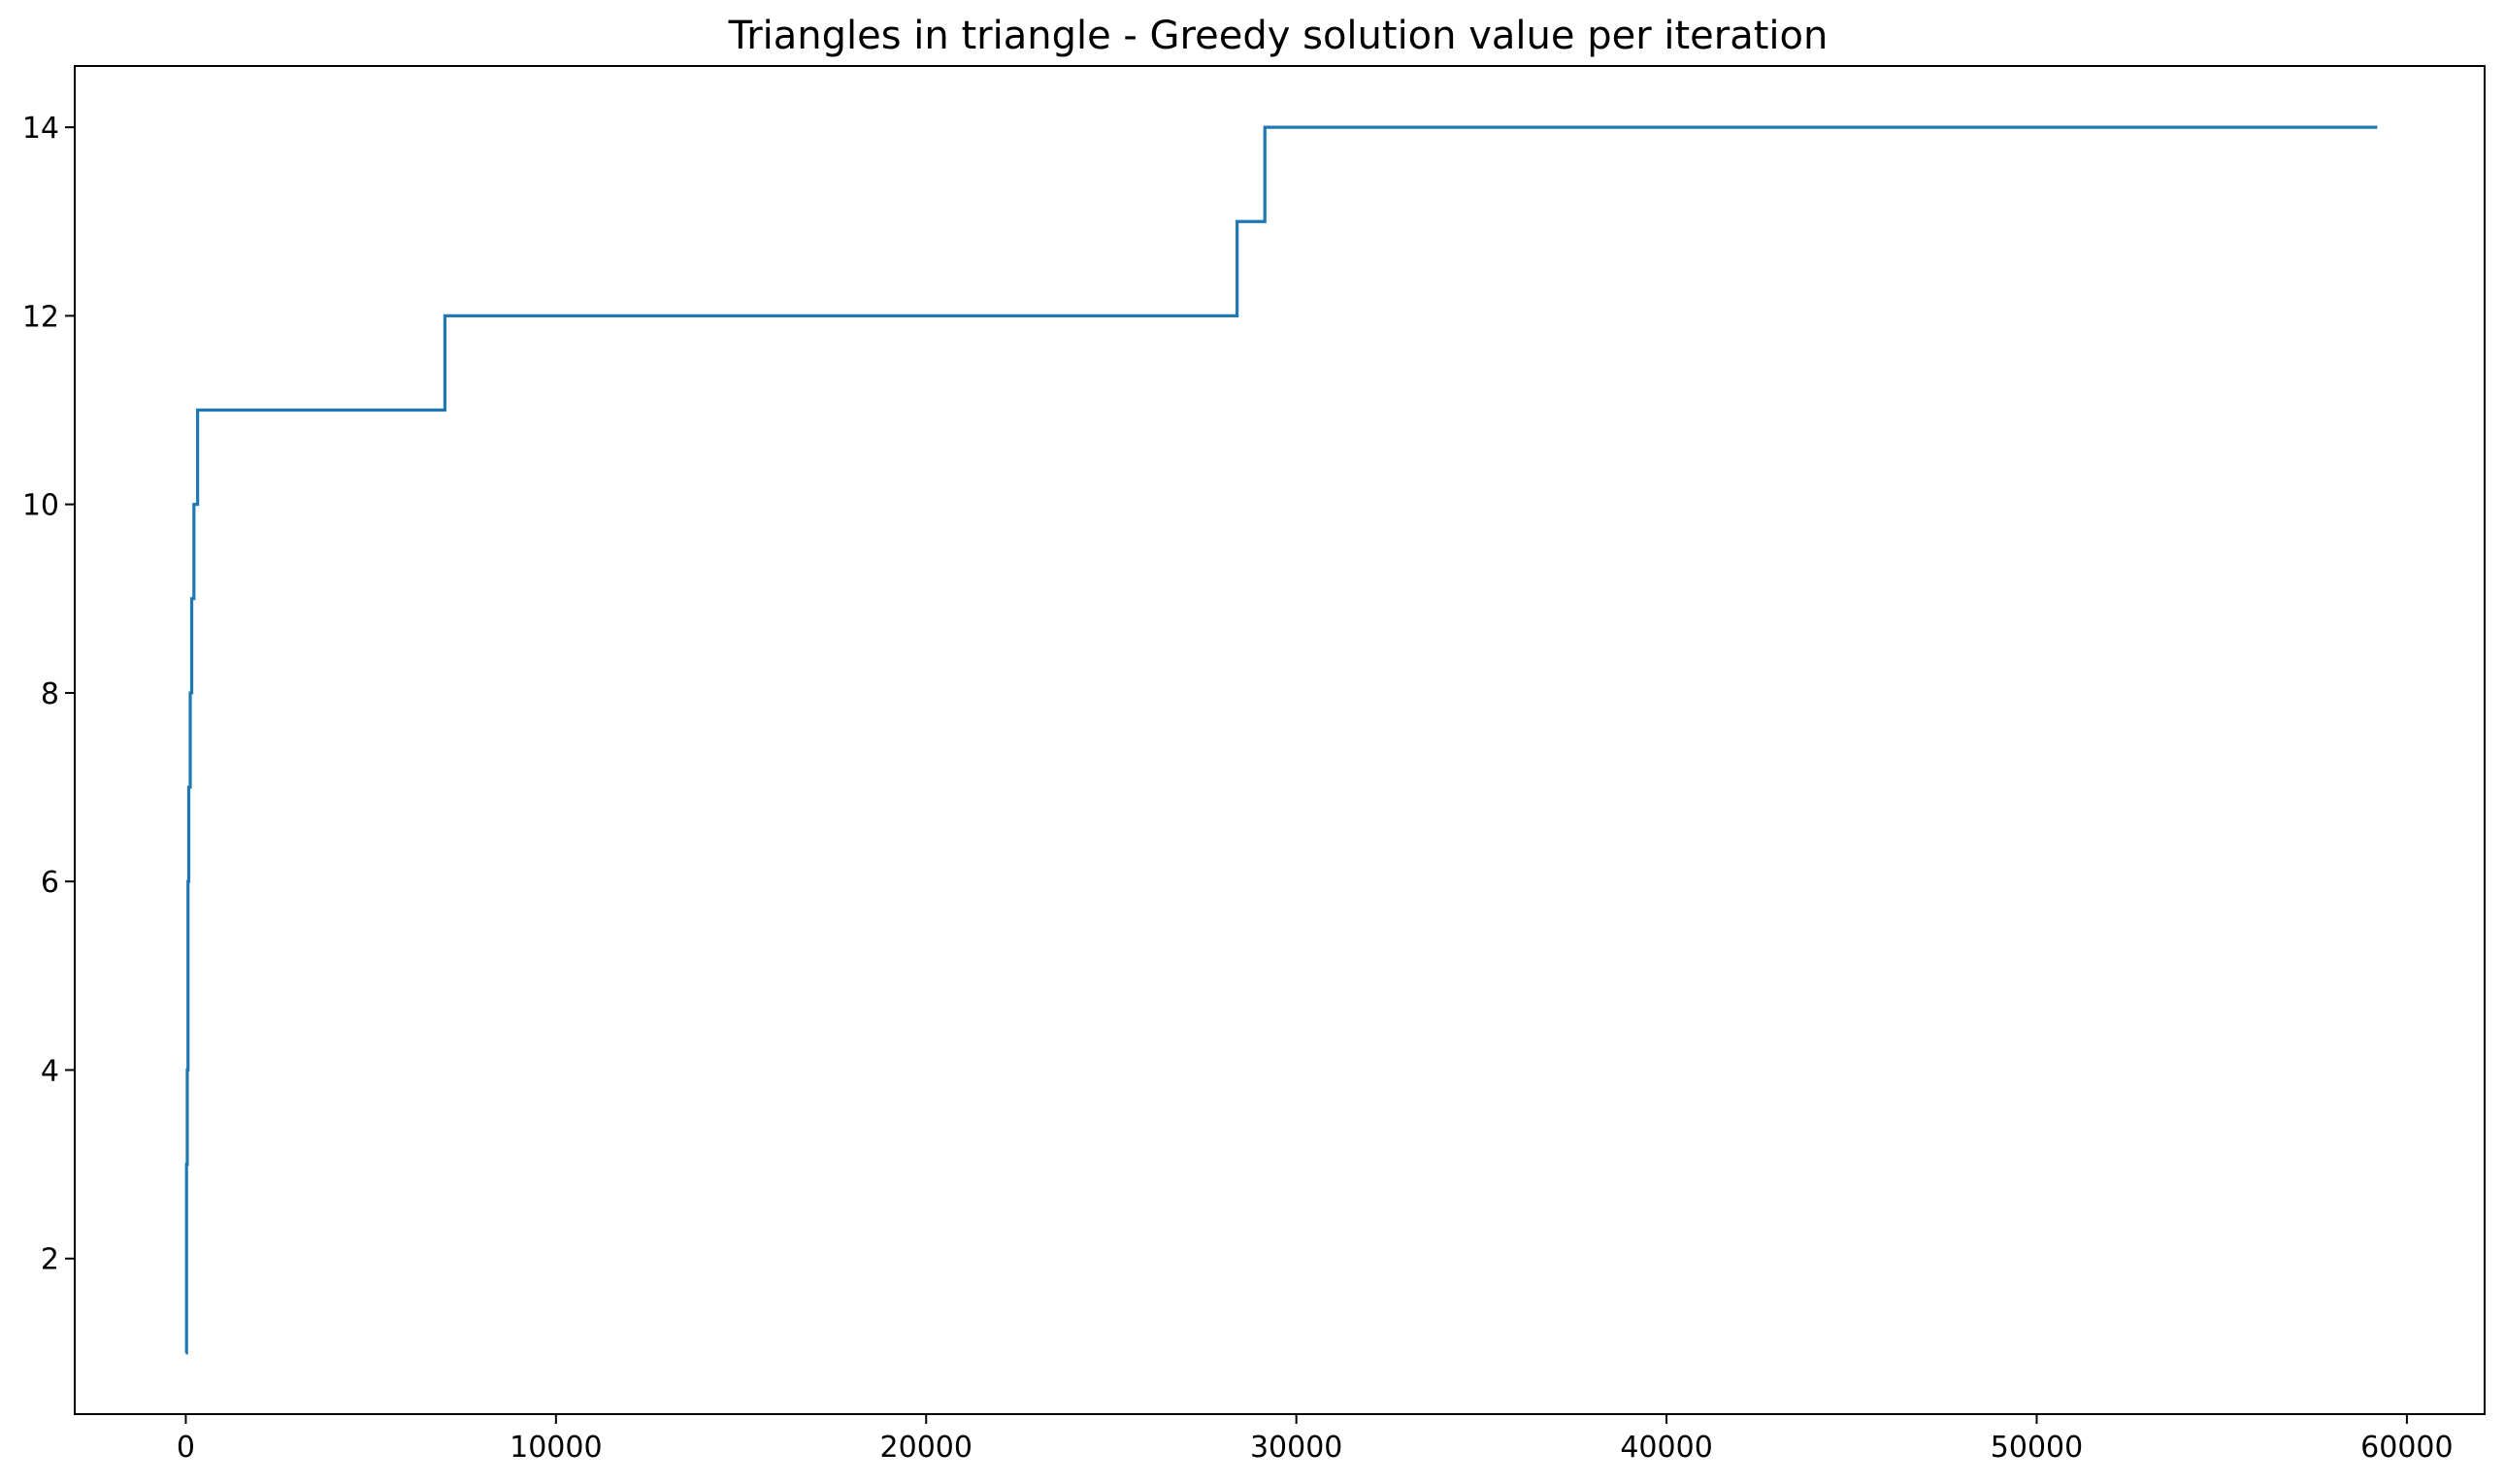  Describe the element at coordinates (1296, 1448) in the screenshot. I see `x-tick-label: 30000` at that location.